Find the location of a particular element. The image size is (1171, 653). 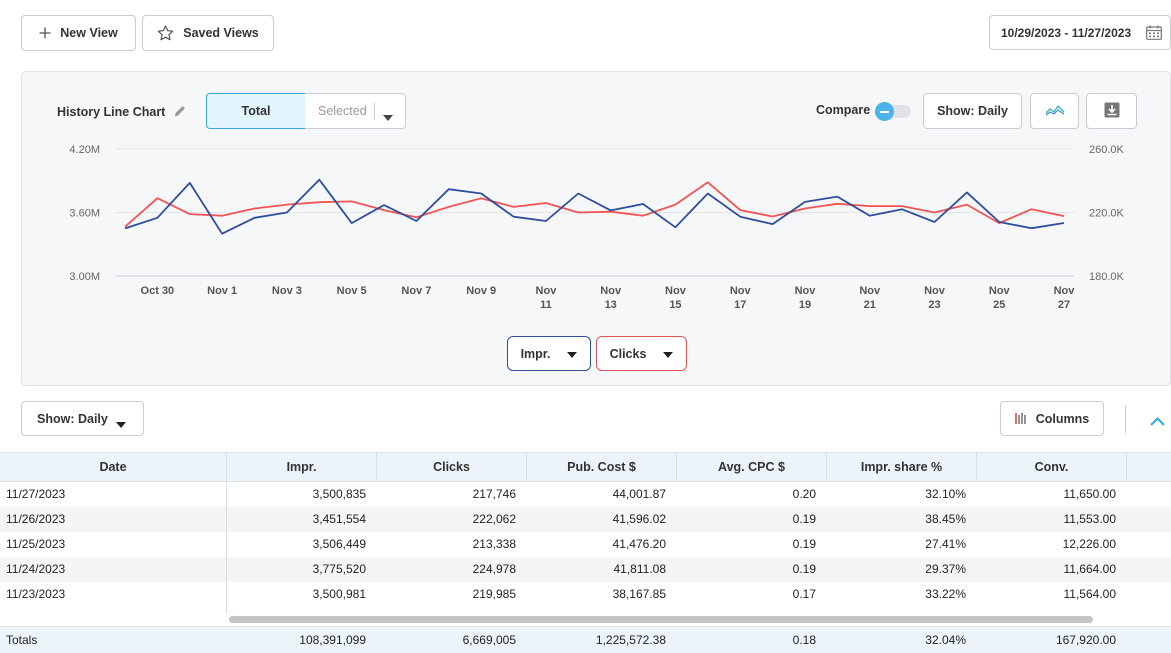

toolbar-divider is located at coordinates (1125, 419).